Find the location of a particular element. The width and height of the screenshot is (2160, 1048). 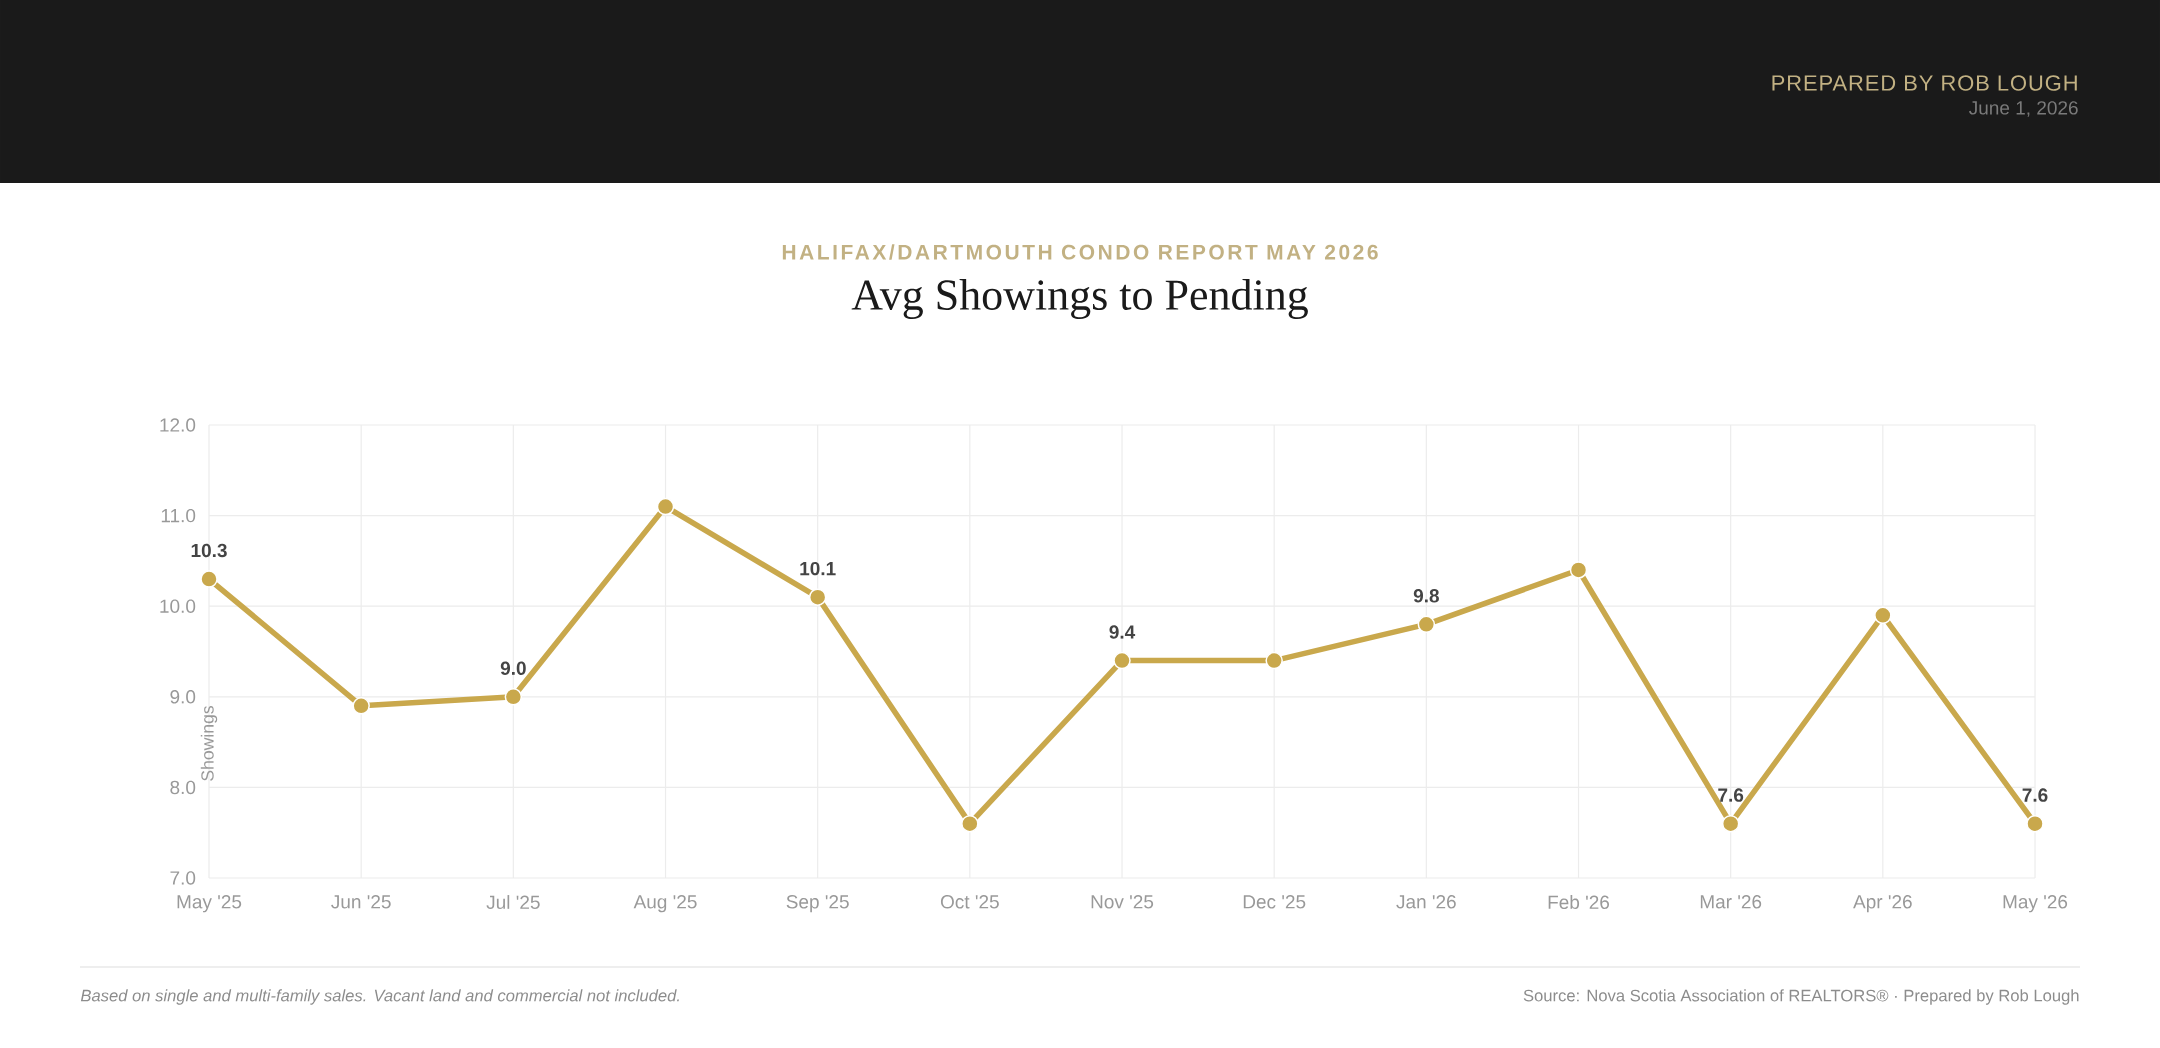

source-note: Source: Nova Scotia Association of REALTORS® · Prepared by Rob Lough is located at coordinates (1801, 997).